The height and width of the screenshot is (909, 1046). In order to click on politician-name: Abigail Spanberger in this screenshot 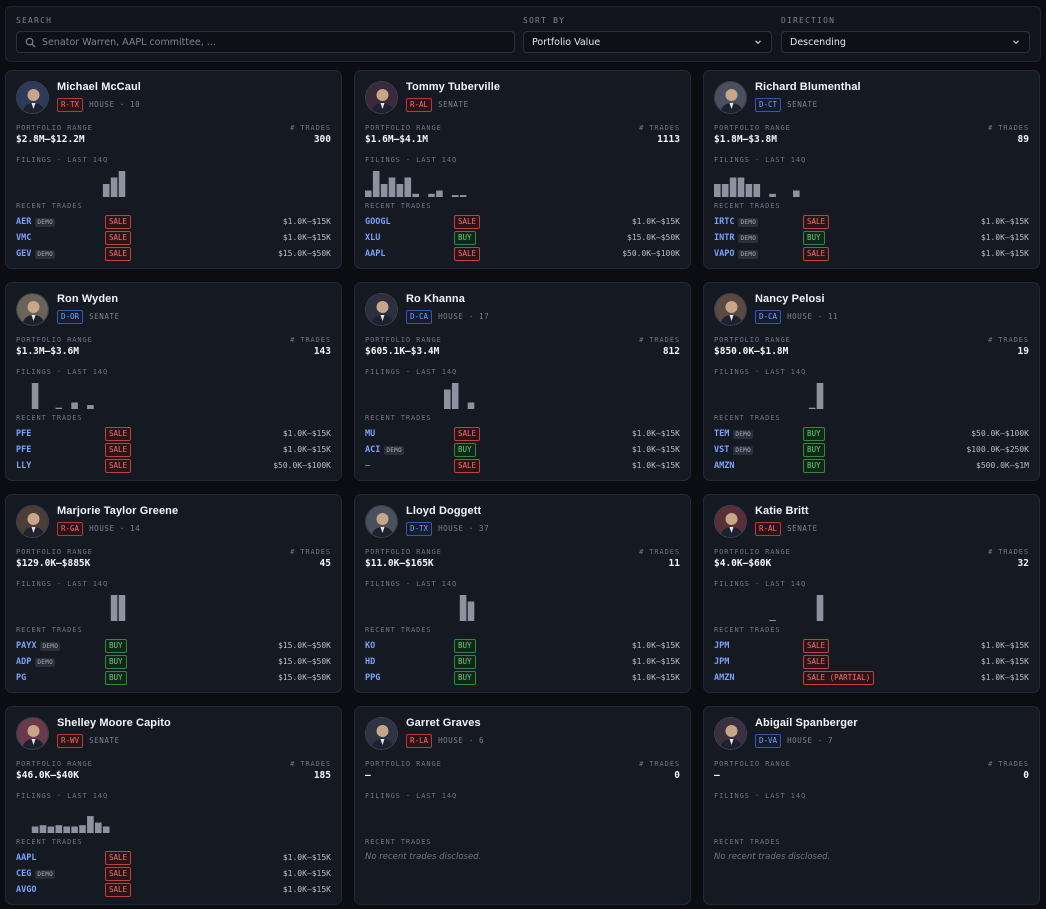, I will do `click(806, 723)`.